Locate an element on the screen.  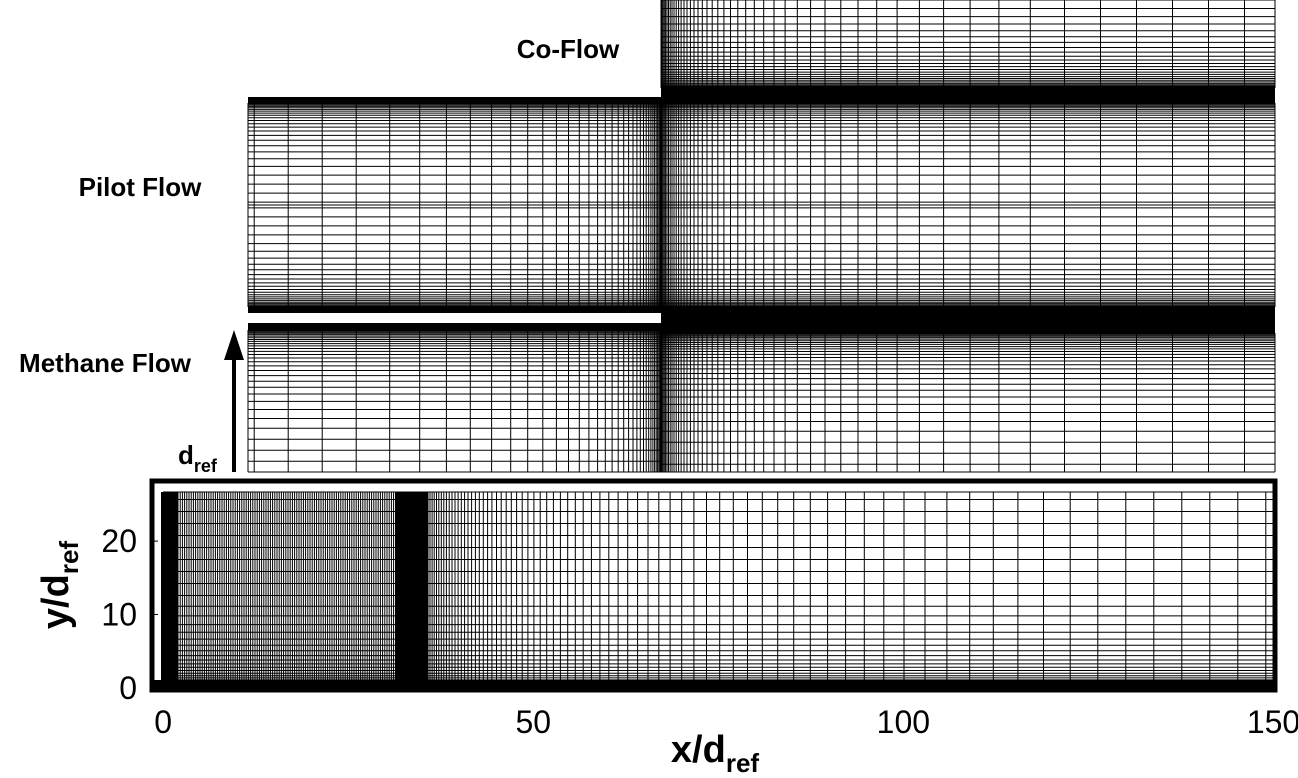
x-axis-label: x/dref is located at coordinates (715, 753).